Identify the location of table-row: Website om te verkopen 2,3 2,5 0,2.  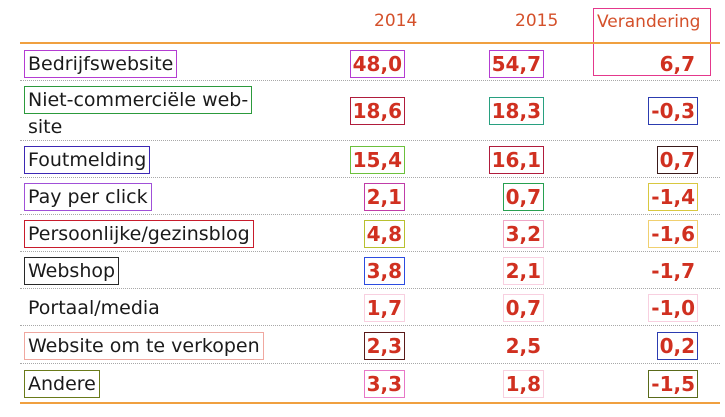
(370, 345).